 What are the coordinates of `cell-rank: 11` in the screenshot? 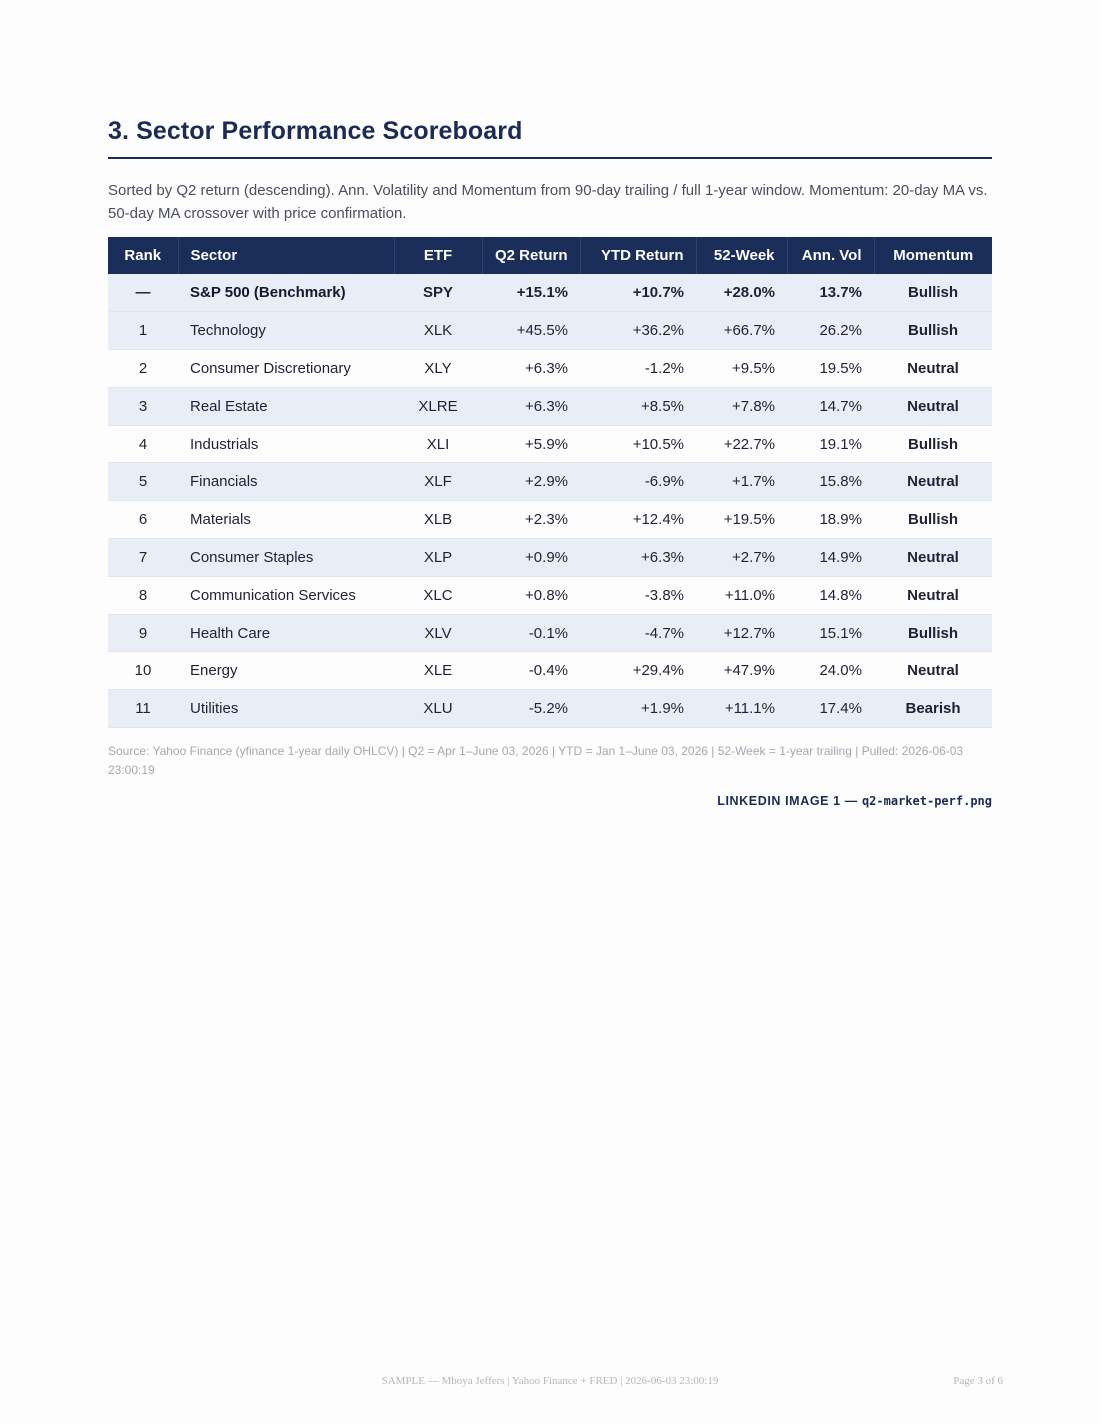 It's located at (143, 709).